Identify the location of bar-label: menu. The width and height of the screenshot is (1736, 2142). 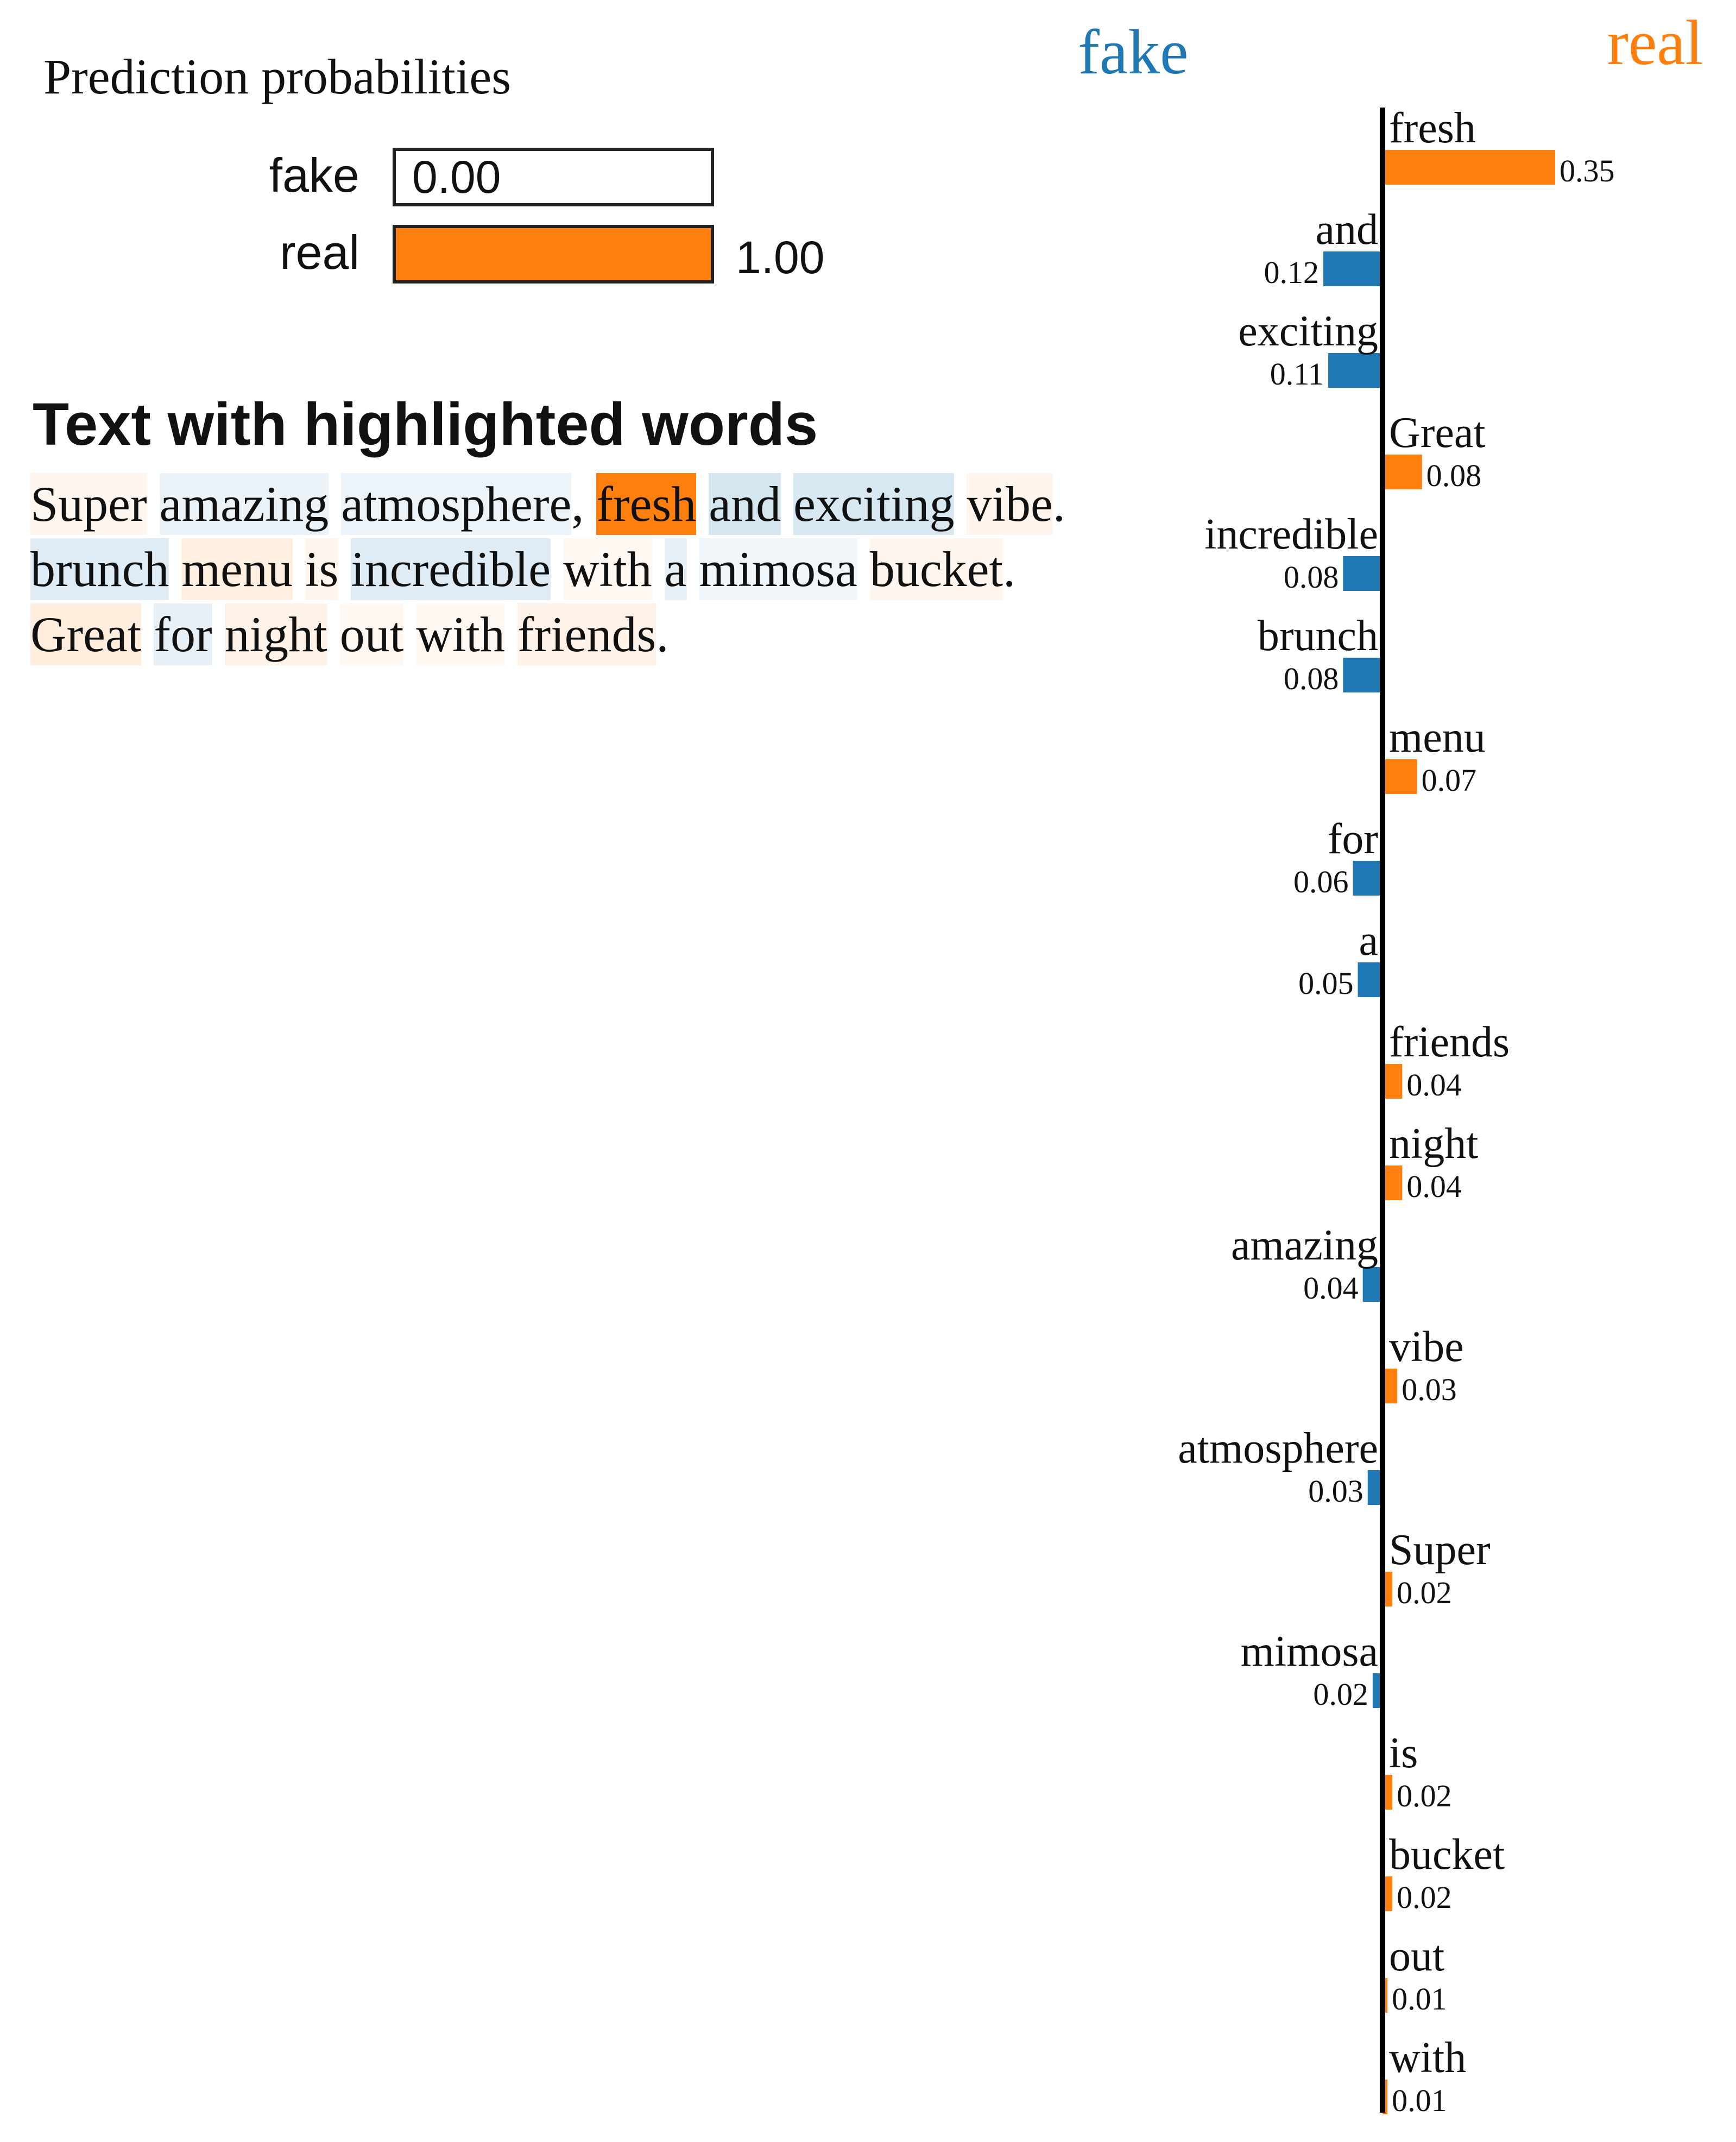
(1437, 737).